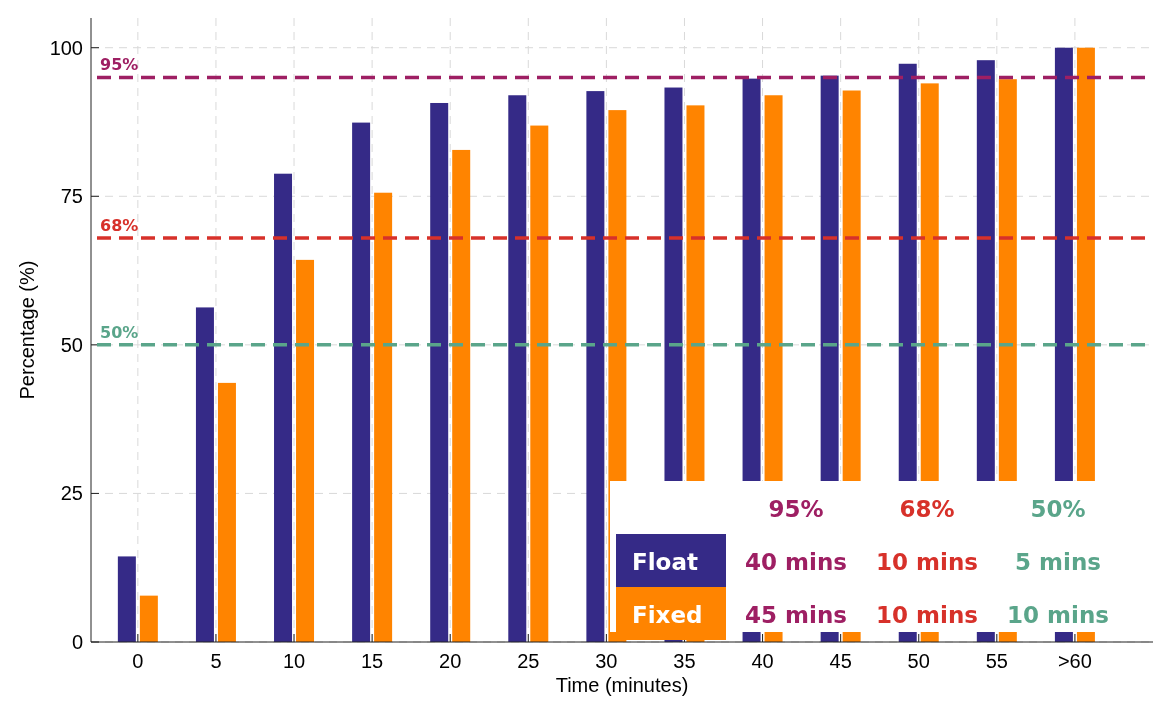 Image resolution: width=1157 pixels, height=708 pixels. Describe the element at coordinates (71, 196) in the screenshot. I see `y-tick-label: 75` at that location.